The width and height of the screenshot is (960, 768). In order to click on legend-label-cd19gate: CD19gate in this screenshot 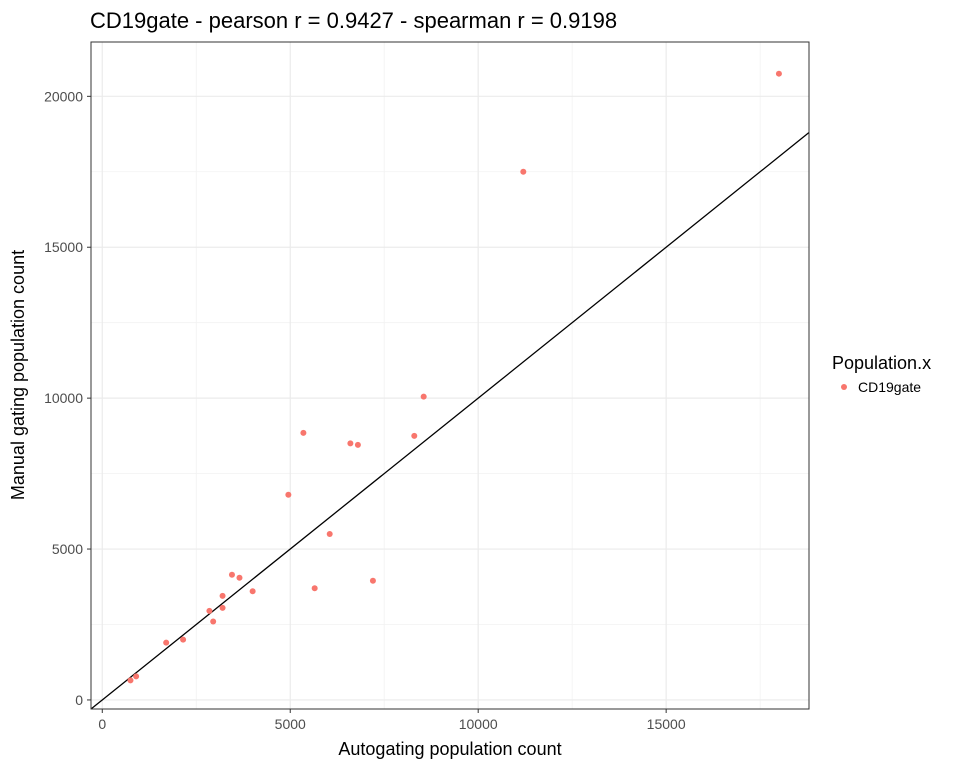, I will do `click(889, 387)`.